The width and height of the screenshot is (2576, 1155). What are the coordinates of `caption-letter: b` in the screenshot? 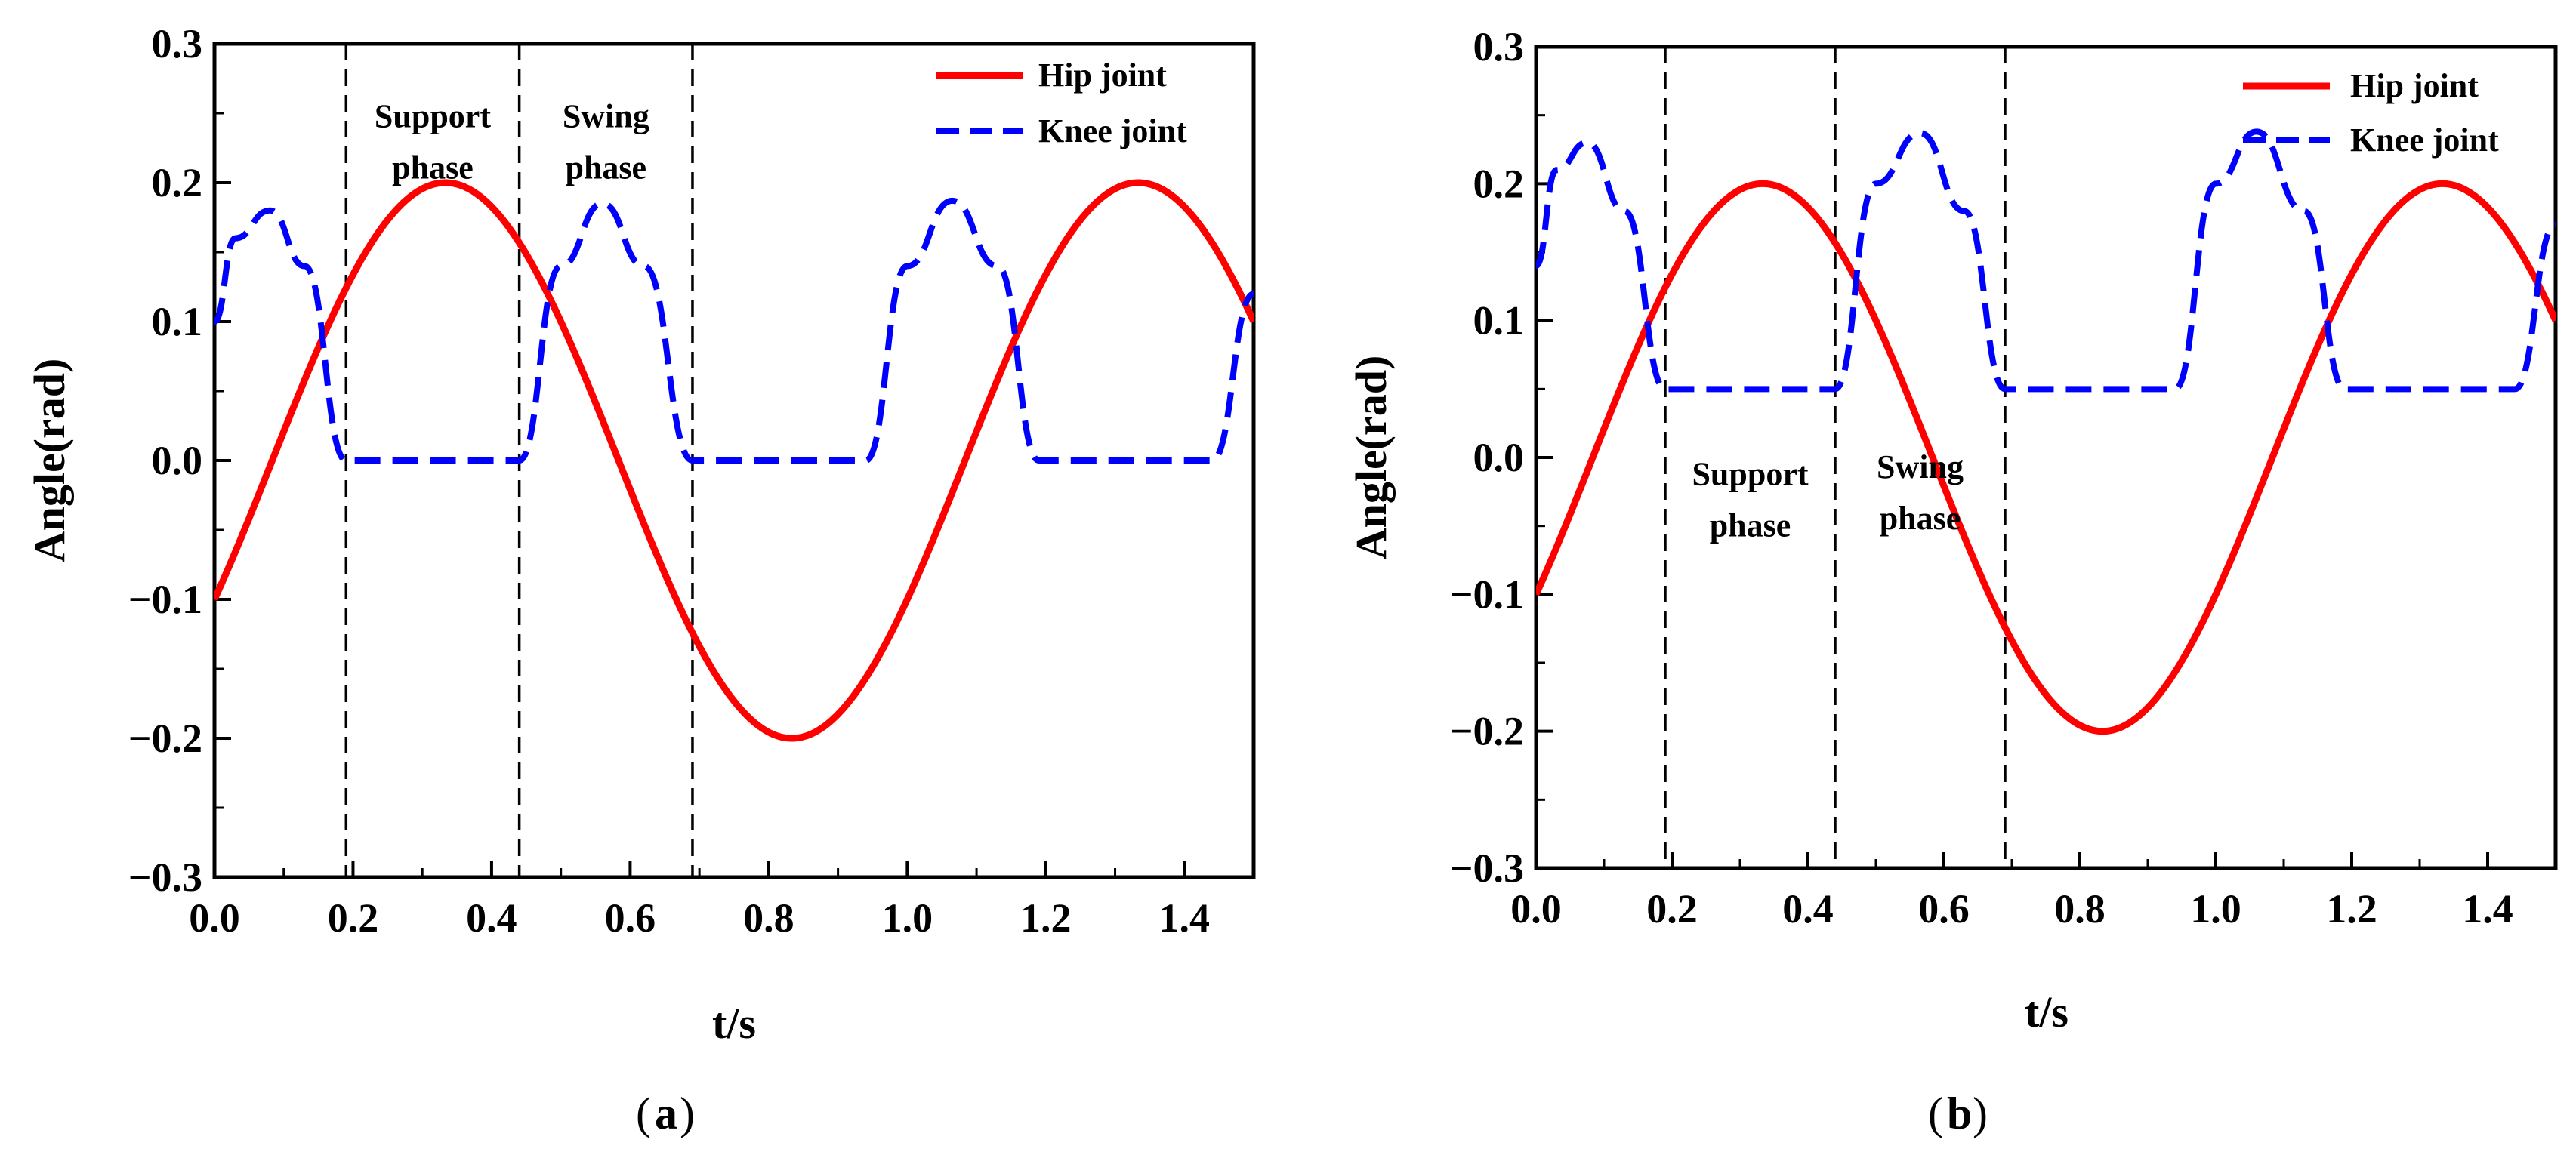 It's located at (1959, 1113).